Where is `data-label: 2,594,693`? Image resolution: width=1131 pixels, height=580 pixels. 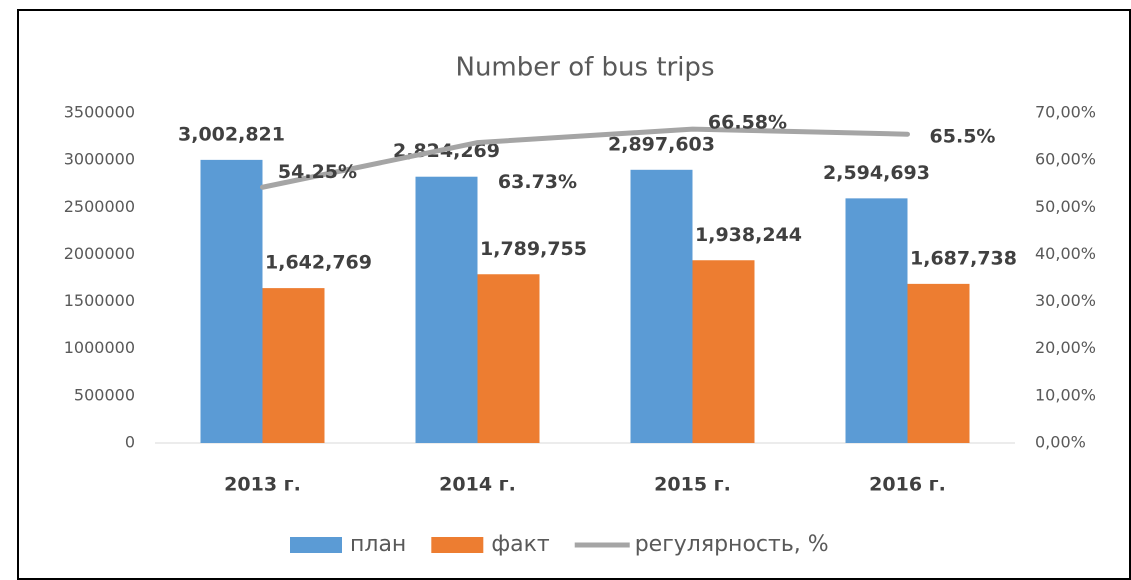
data-label: 2,594,693 is located at coordinates (876, 173).